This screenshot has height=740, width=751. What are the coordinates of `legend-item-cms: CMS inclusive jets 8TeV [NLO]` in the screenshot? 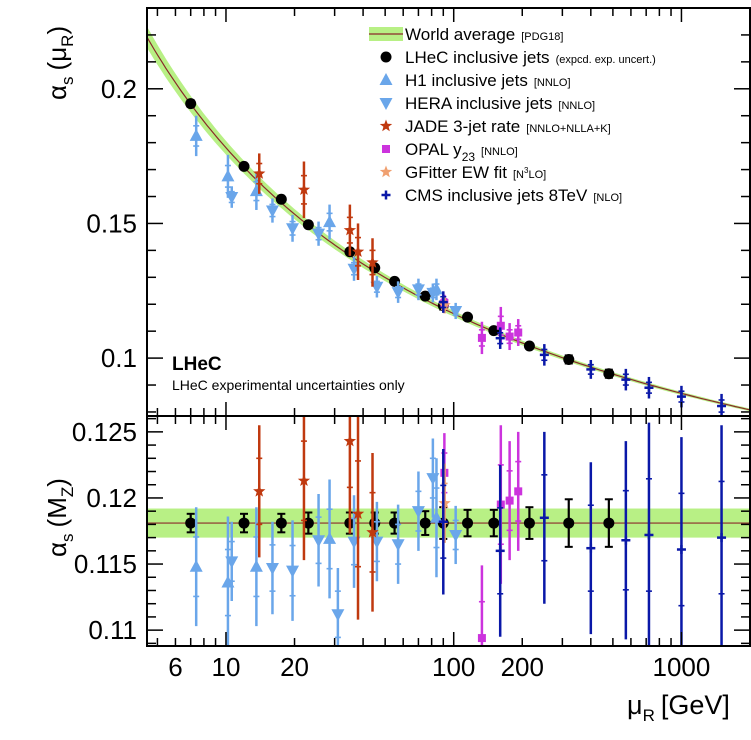 It's located at (501, 195).